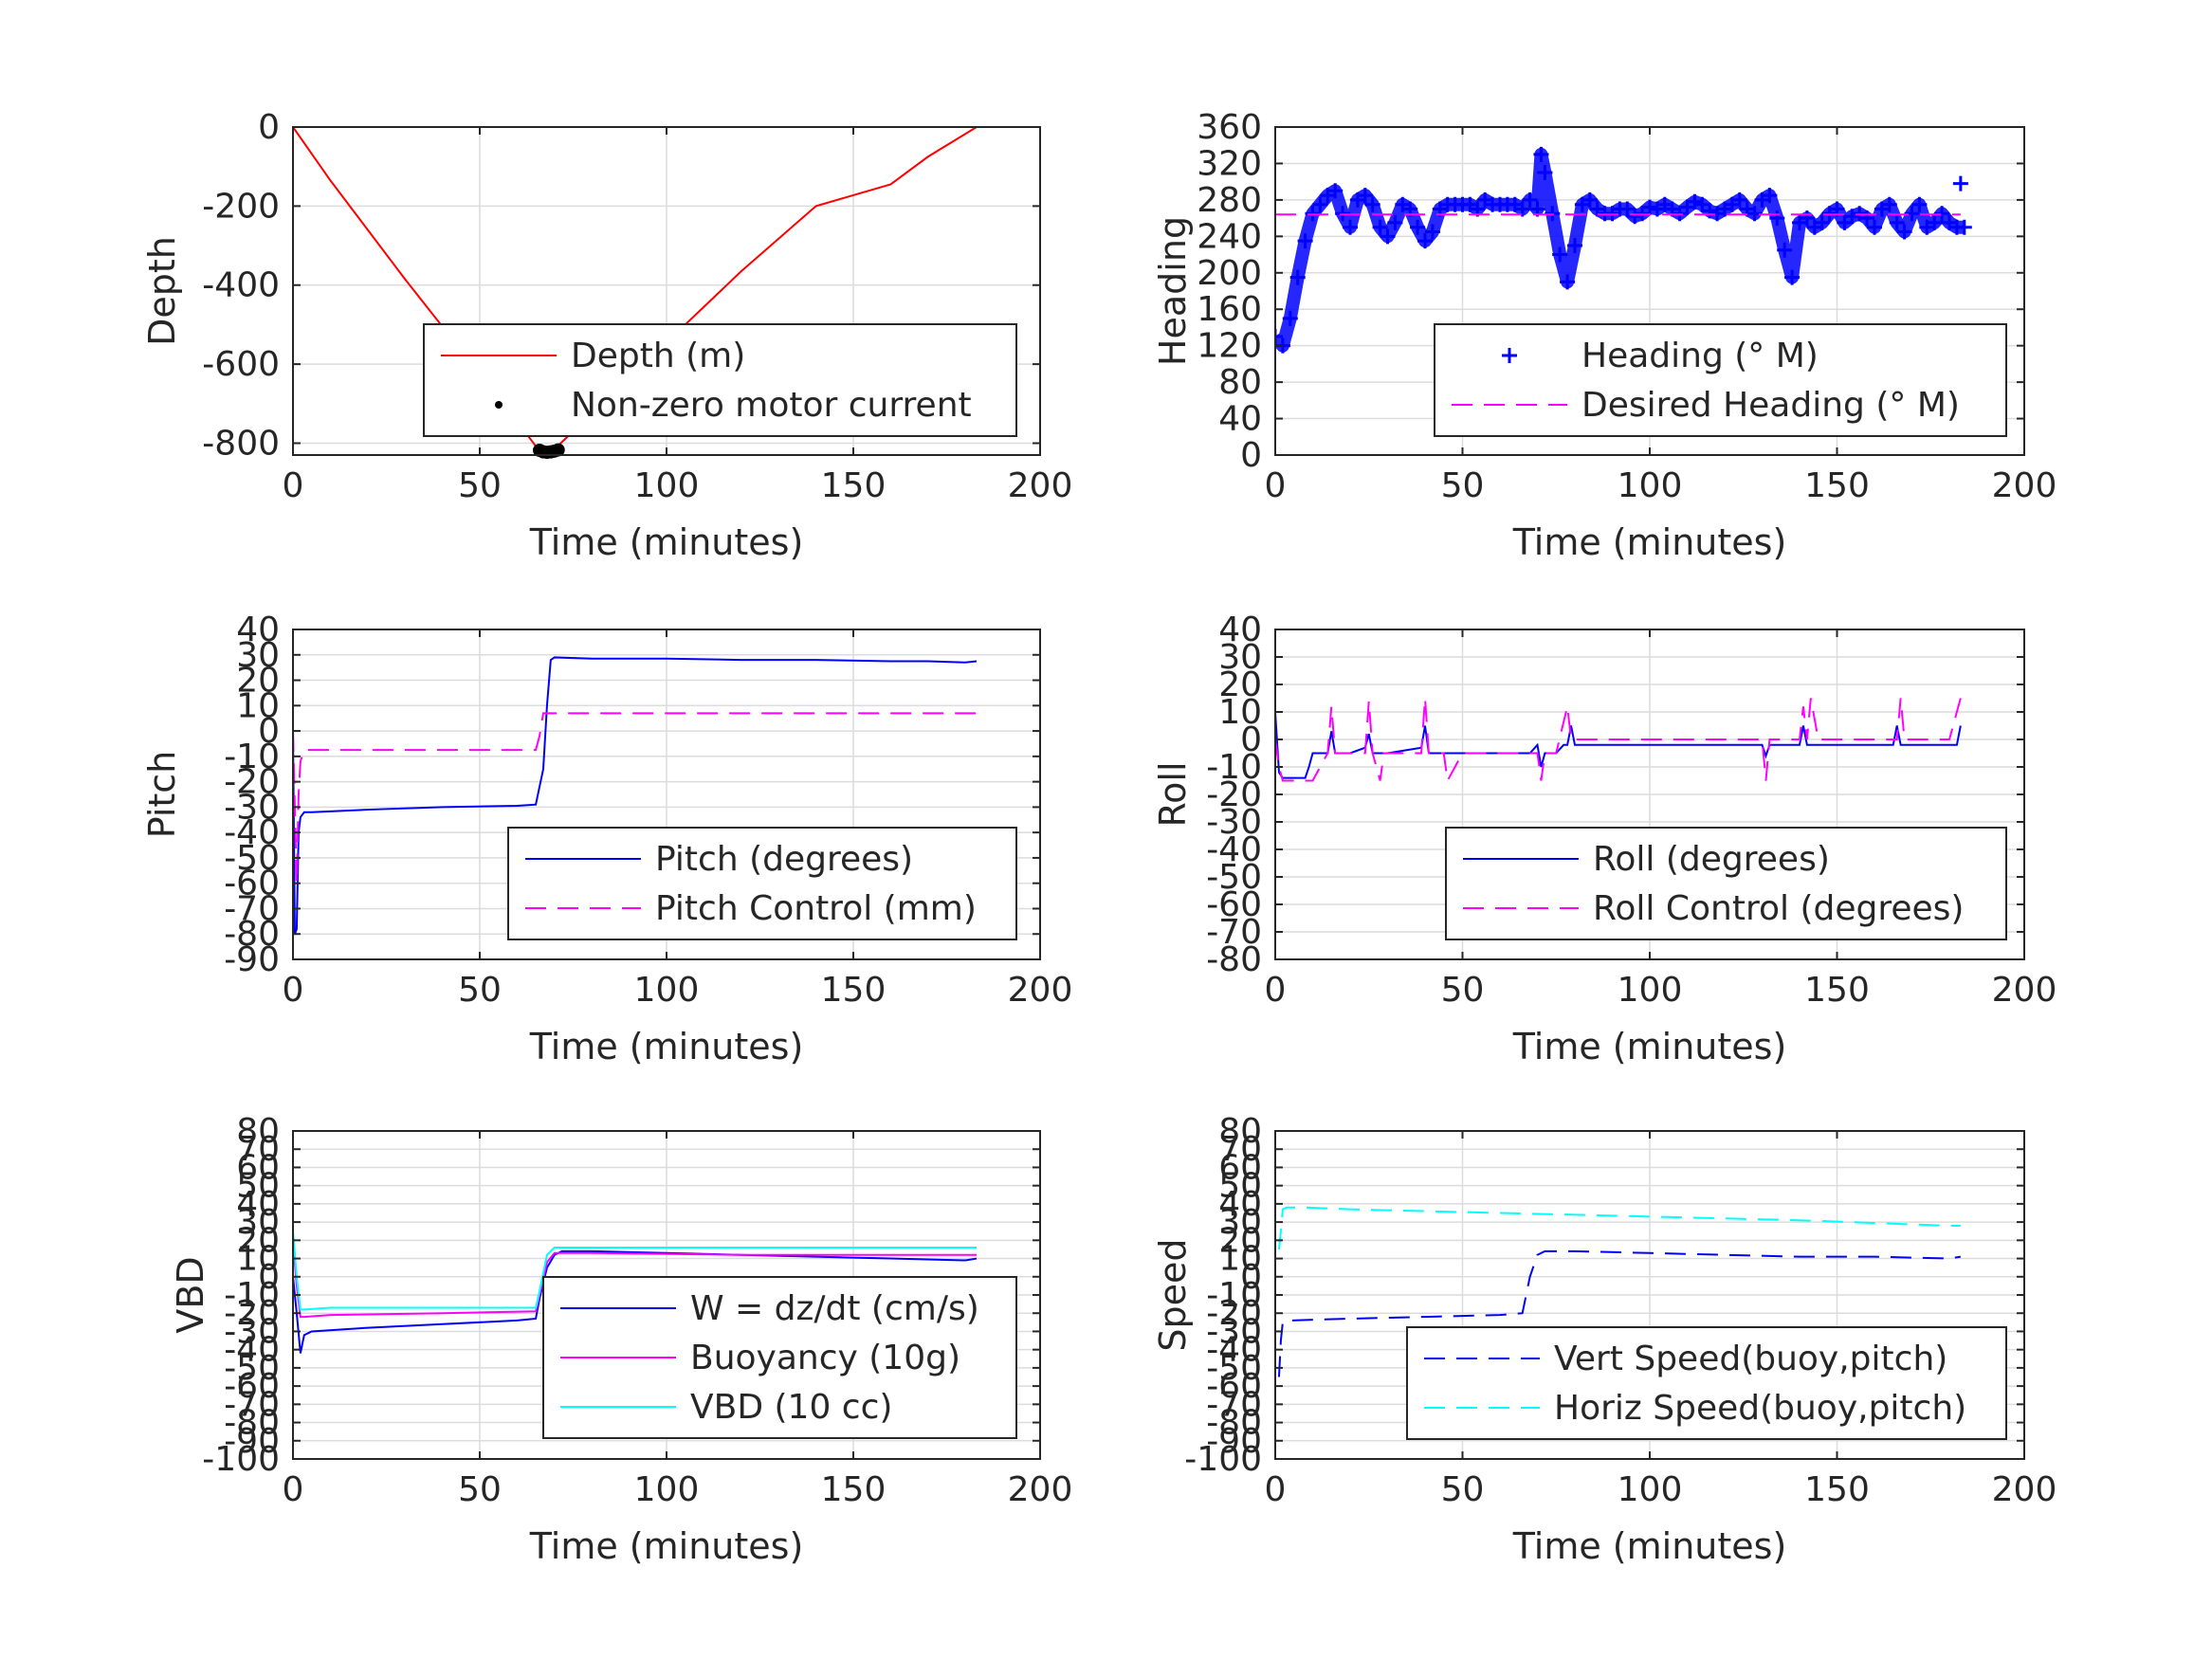 This screenshot has height=1659, width=2212. What do you see at coordinates (1234, 1368) in the screenshot?
I see `y-tick-label: -50` at bounding box center [1234, 1368].